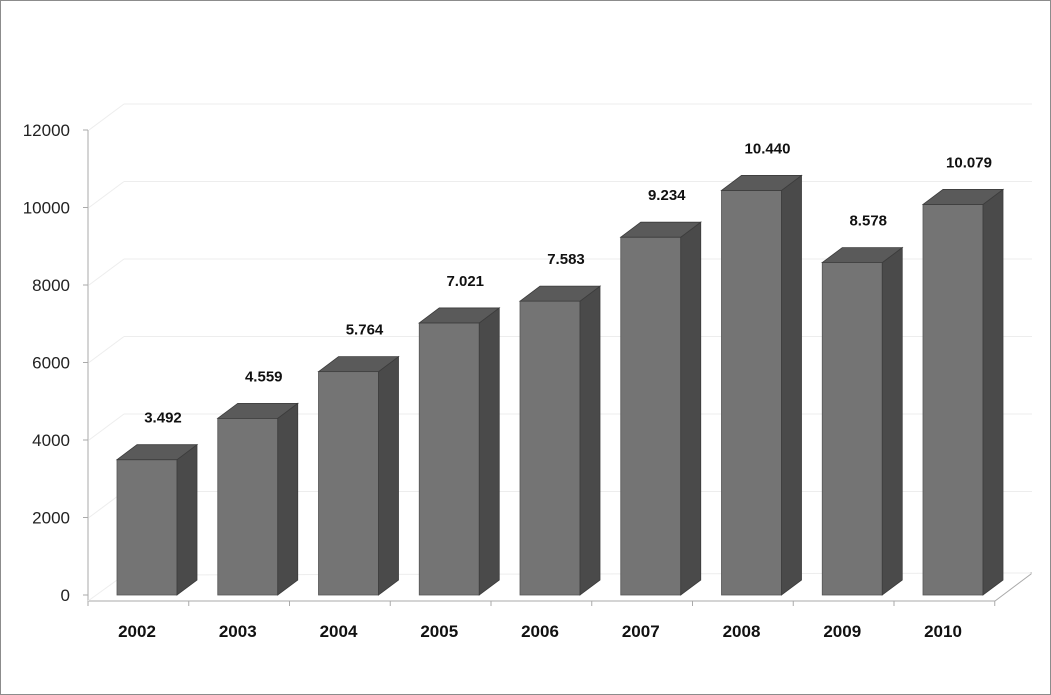 The height and width of the screenshot is (695, 1051). I want to click on x-tick-label: 2007, so click(641, 631).